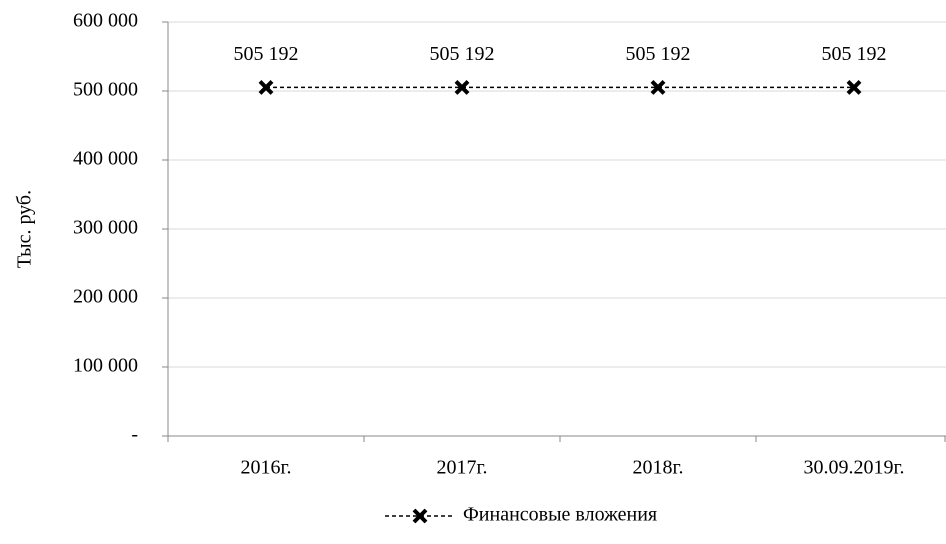 This screenshot has width=946, height=544. What do you see at coordinates (266, 468) in the screenshot?
I see `x-tick-label: 2016г.` at bounding box center [266, 468].